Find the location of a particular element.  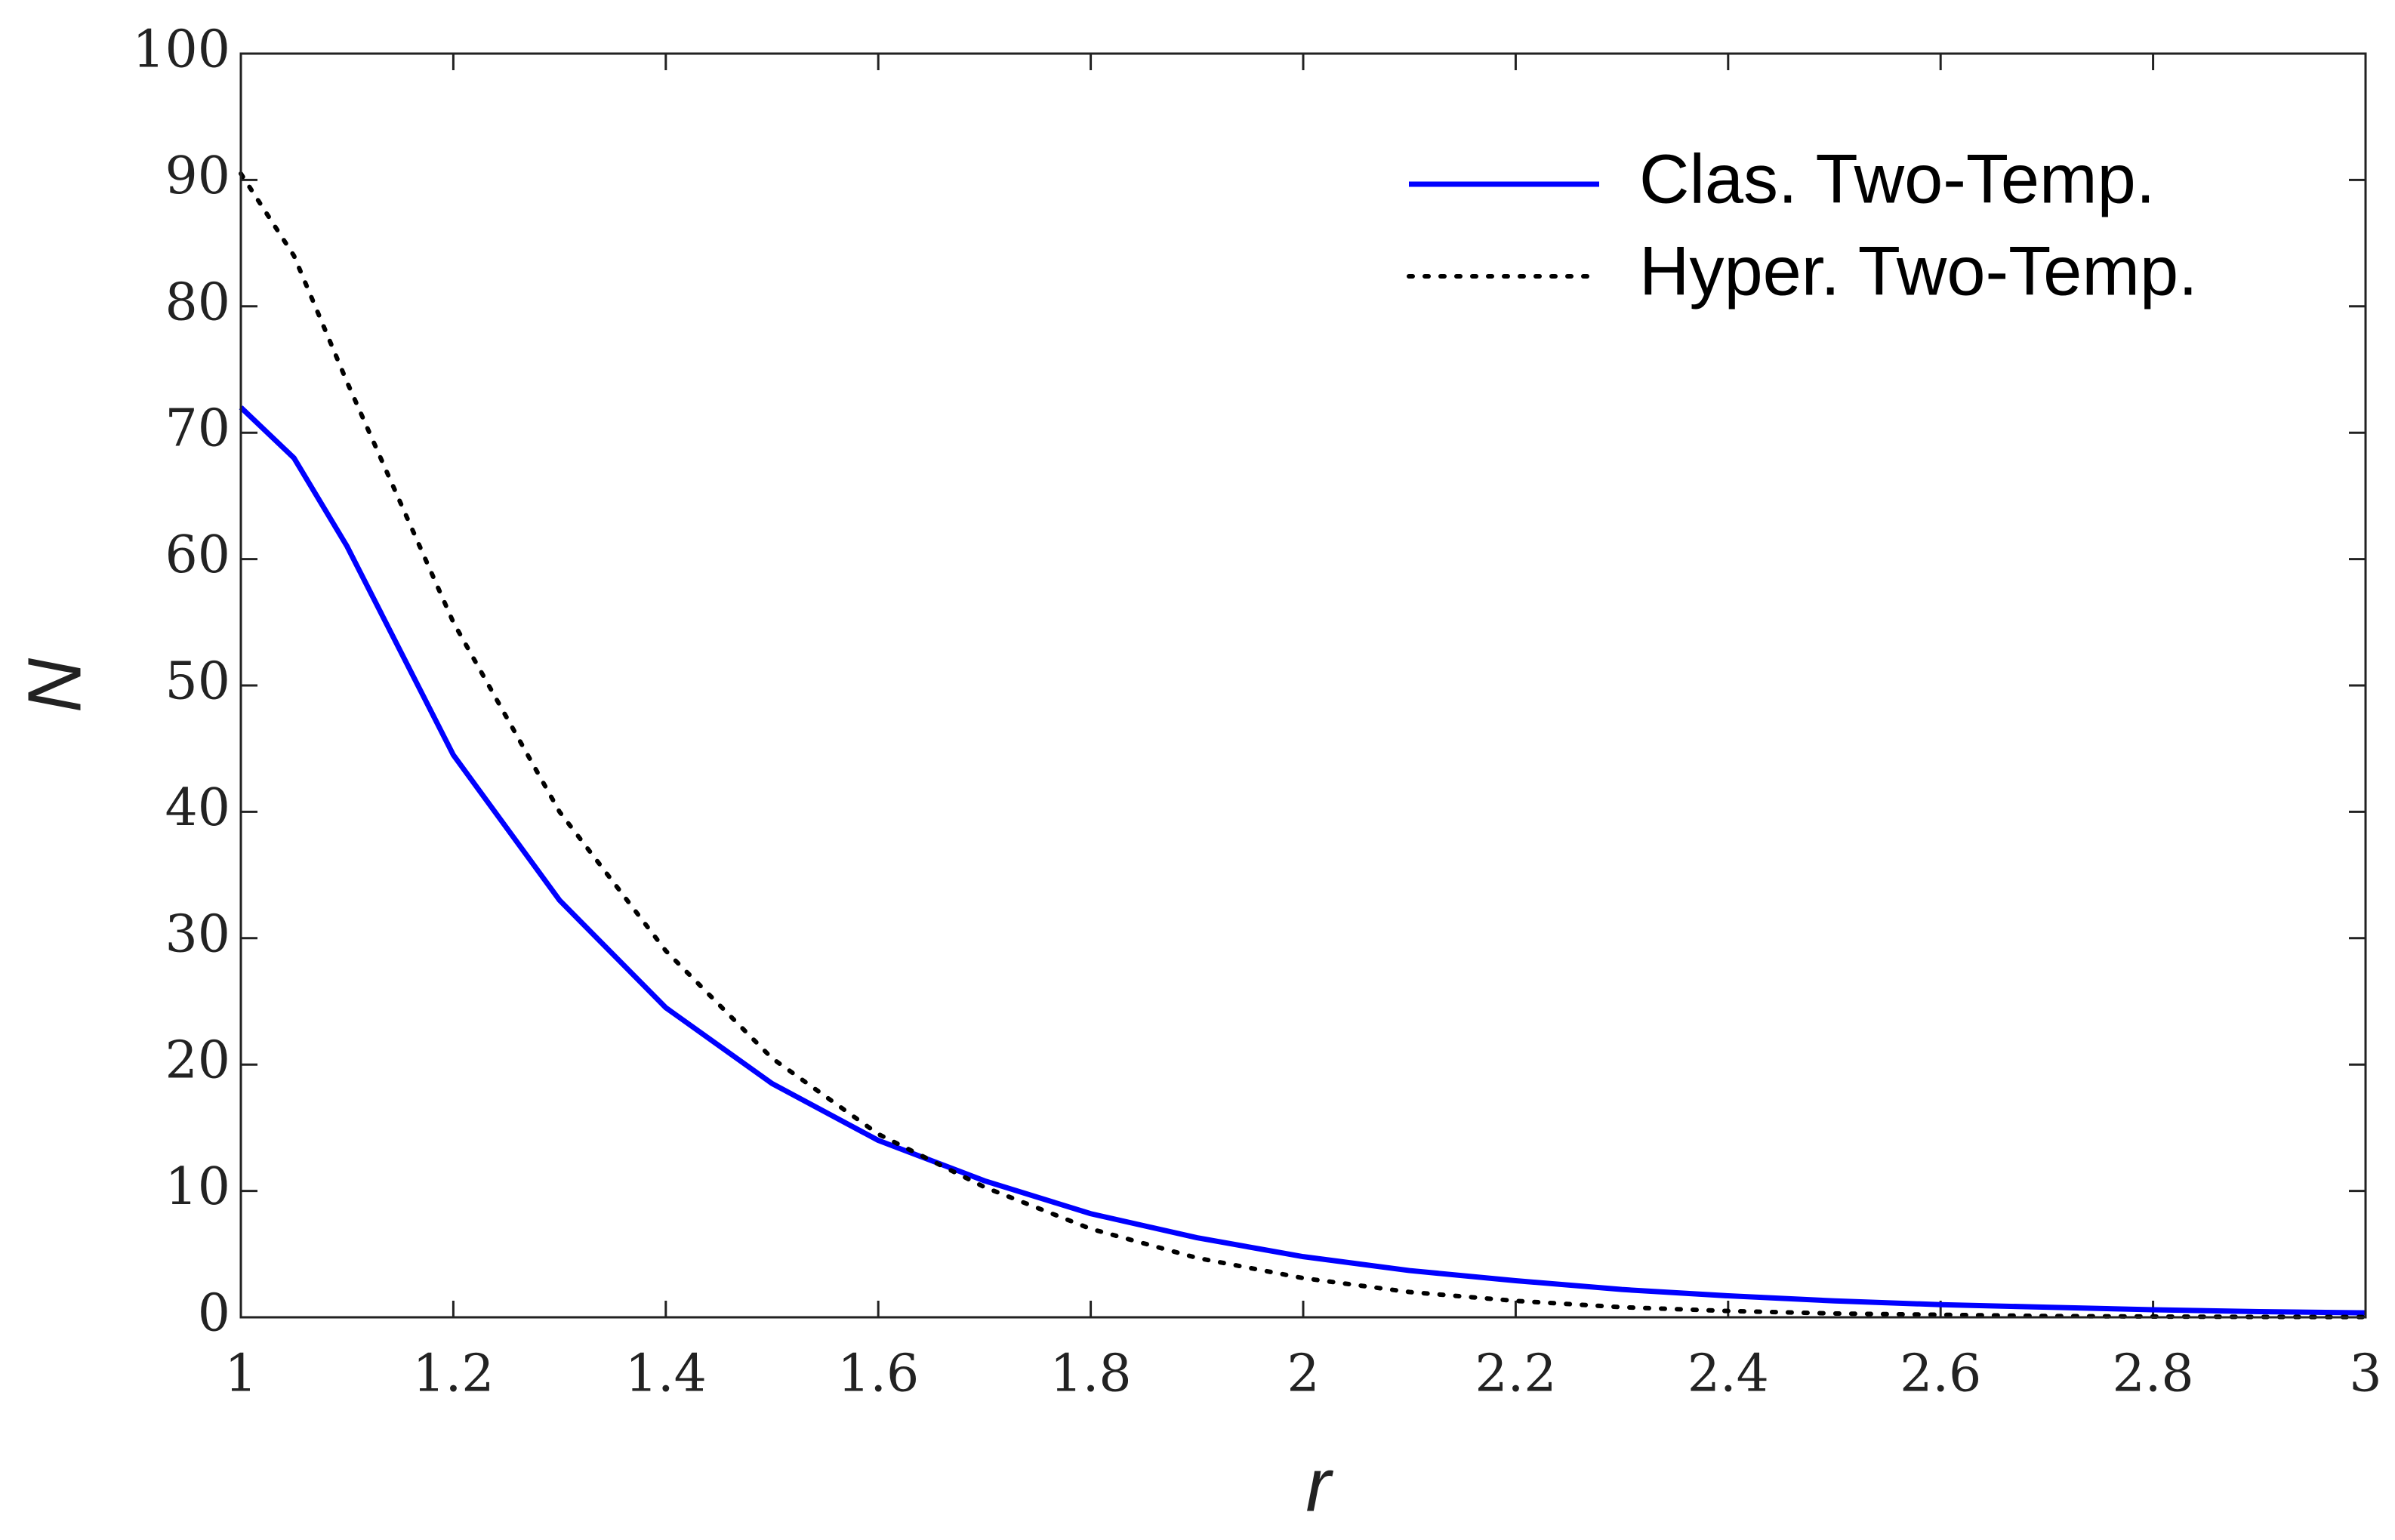

x-tick-label: 1.4 is located at coordinates (666, 1374).